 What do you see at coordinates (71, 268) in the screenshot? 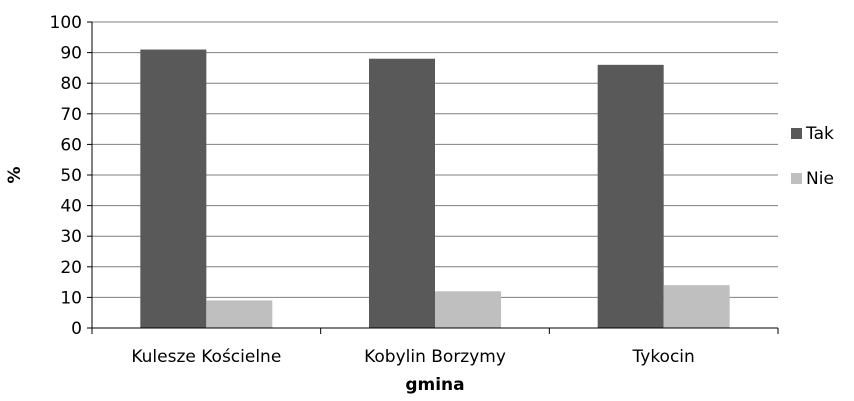
I see `y-tick-label: 20` at bounding box center [71, 268].